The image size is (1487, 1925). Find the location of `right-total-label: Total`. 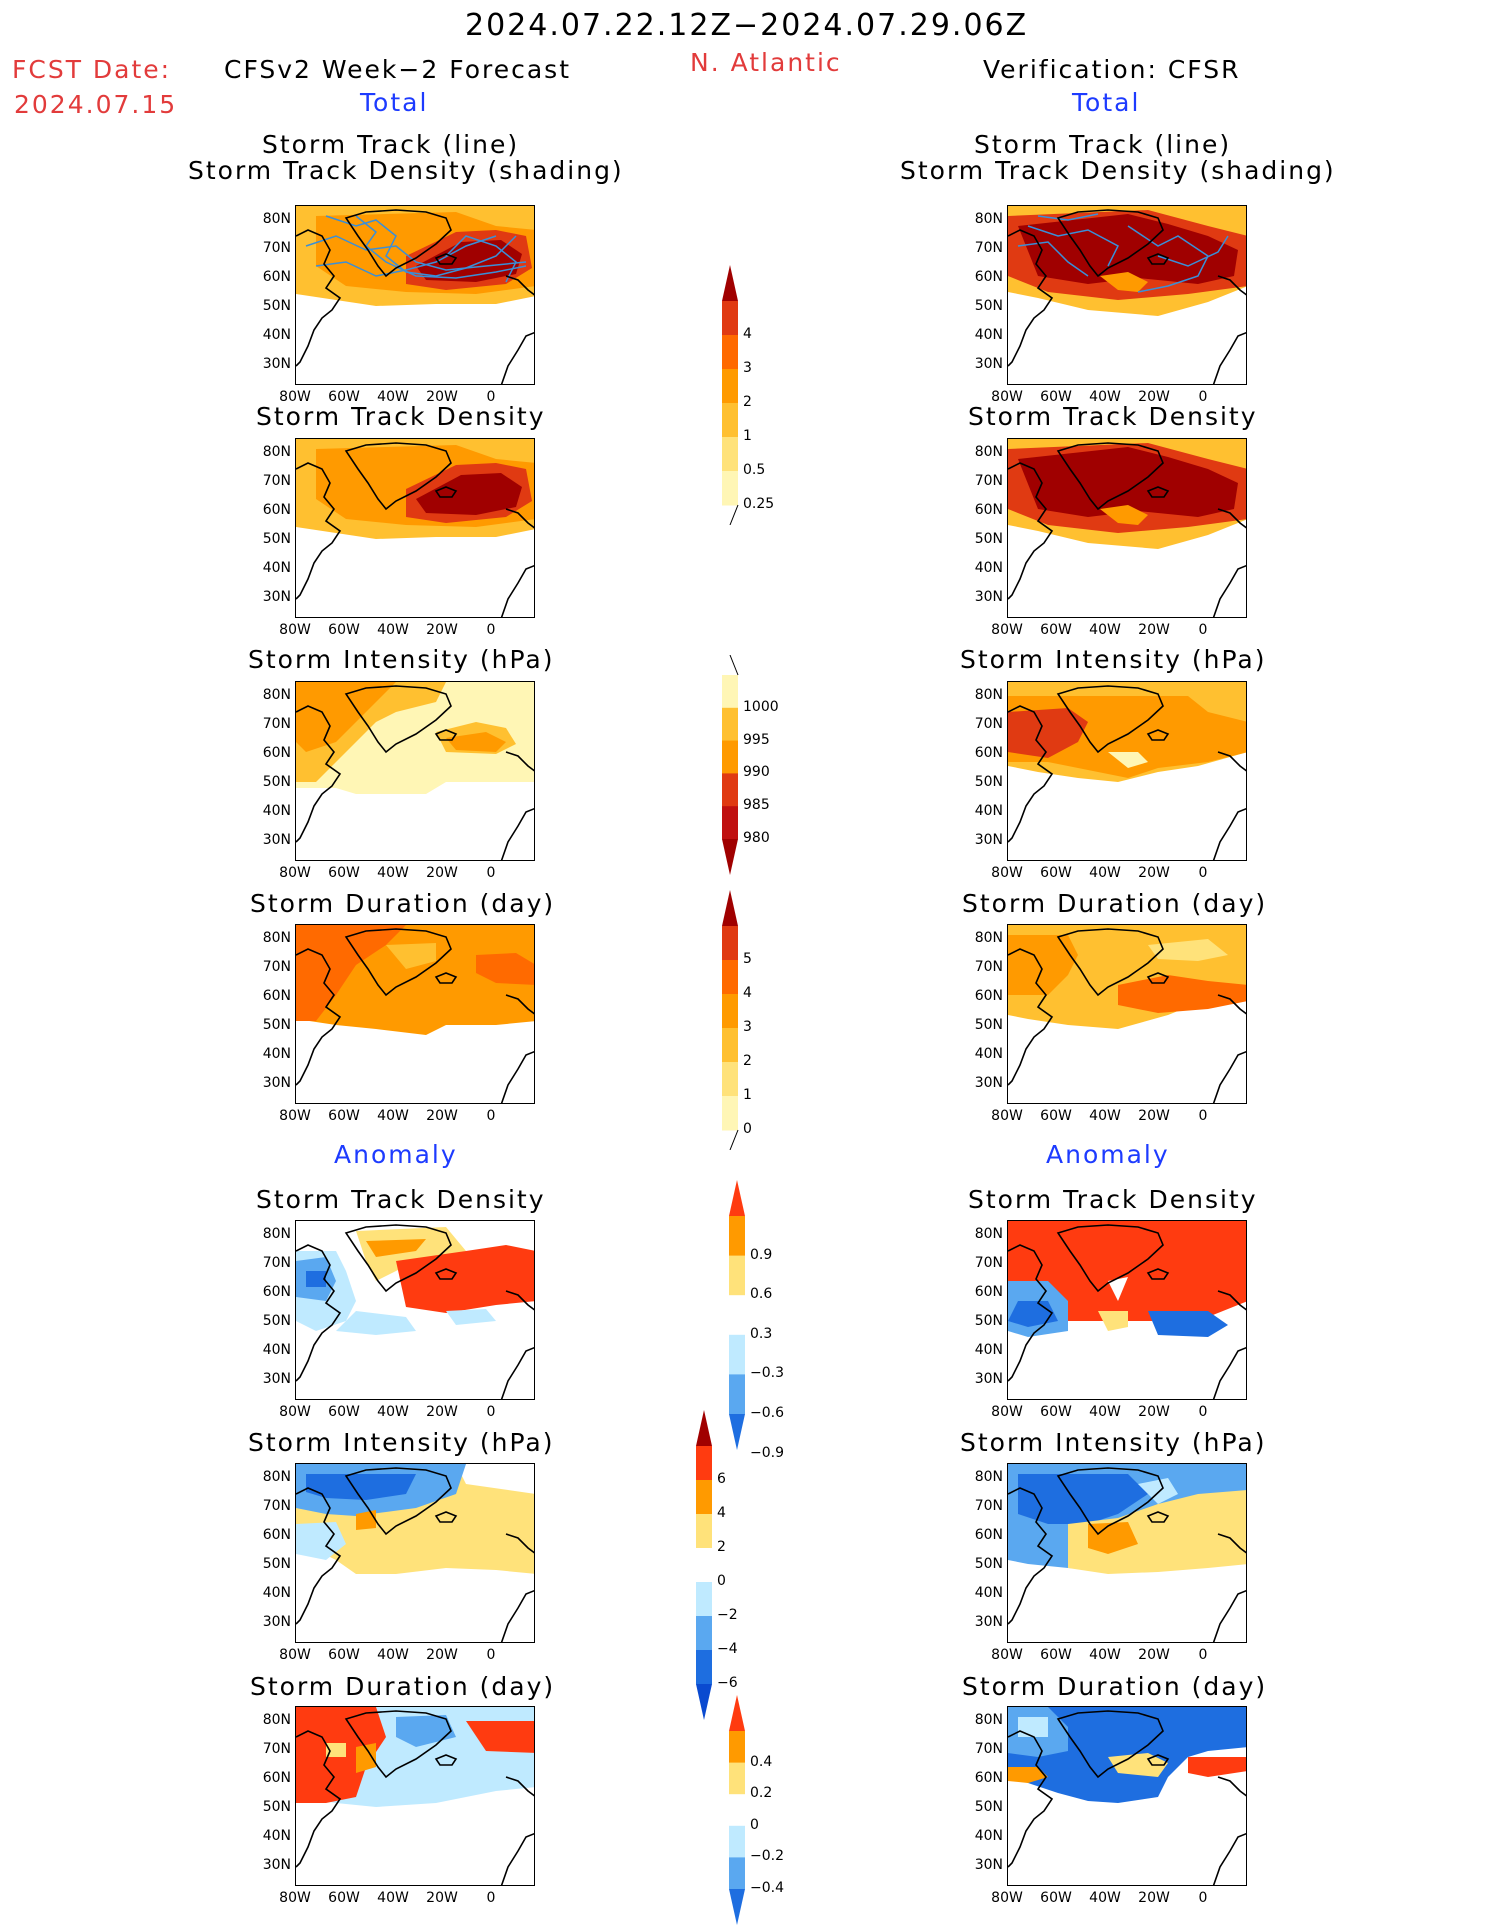

right-total-label: Total is located at coordinates (1106, 102).